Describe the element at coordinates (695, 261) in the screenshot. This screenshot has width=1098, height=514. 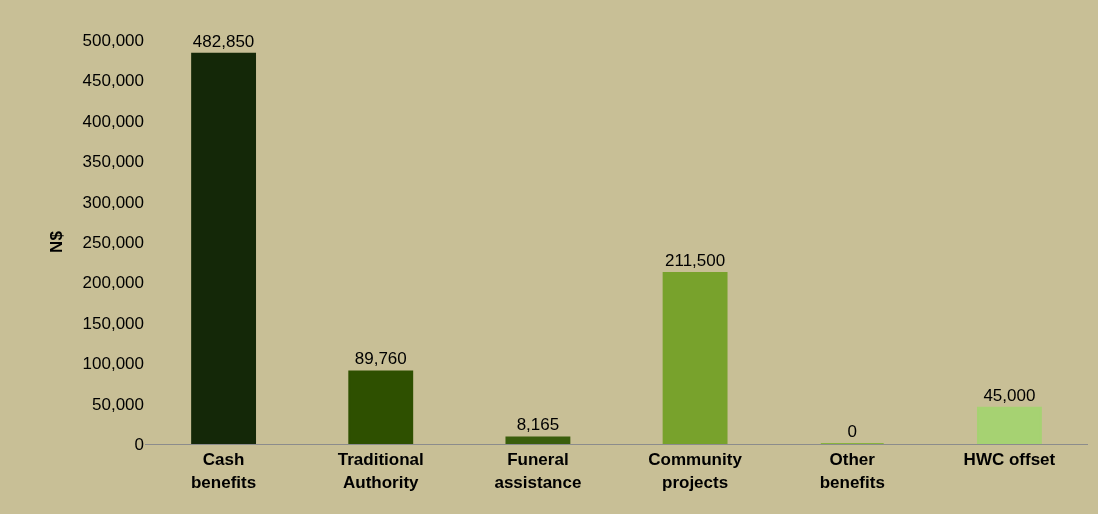
I see `data-label: 211,500` at that location.